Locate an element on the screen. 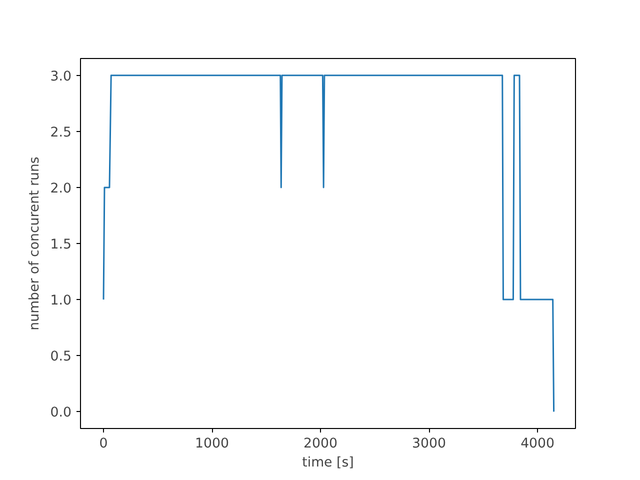 Image resolution: width=640 pixels, height=480 pixels. y-tick-label: 0.5 is located at coordinates (61, 357).